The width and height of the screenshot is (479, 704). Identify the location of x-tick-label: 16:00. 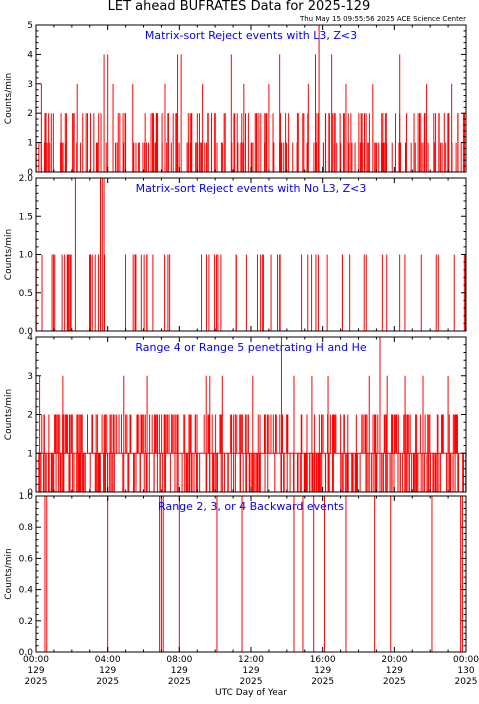
(323, 660).